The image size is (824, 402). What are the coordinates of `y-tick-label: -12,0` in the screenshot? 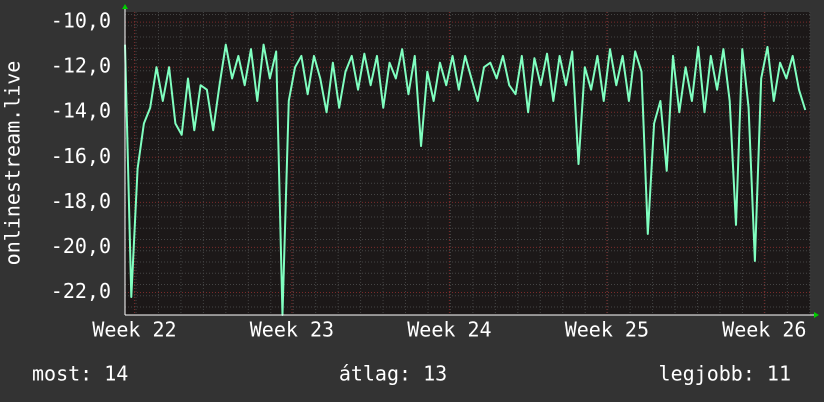 It's located at (81, 66).